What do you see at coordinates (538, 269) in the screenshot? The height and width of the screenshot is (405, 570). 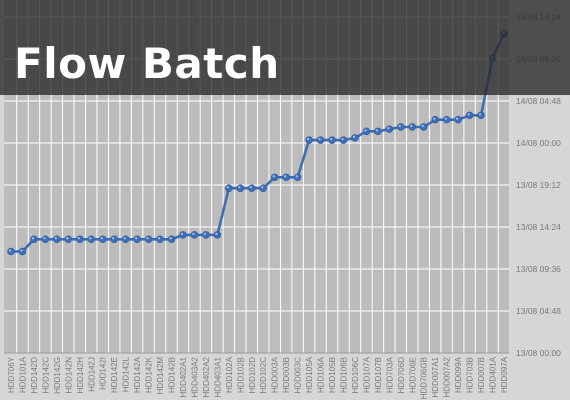 I see `y-tick-label: 13/08 09:36` at bounding box center [538, 269].